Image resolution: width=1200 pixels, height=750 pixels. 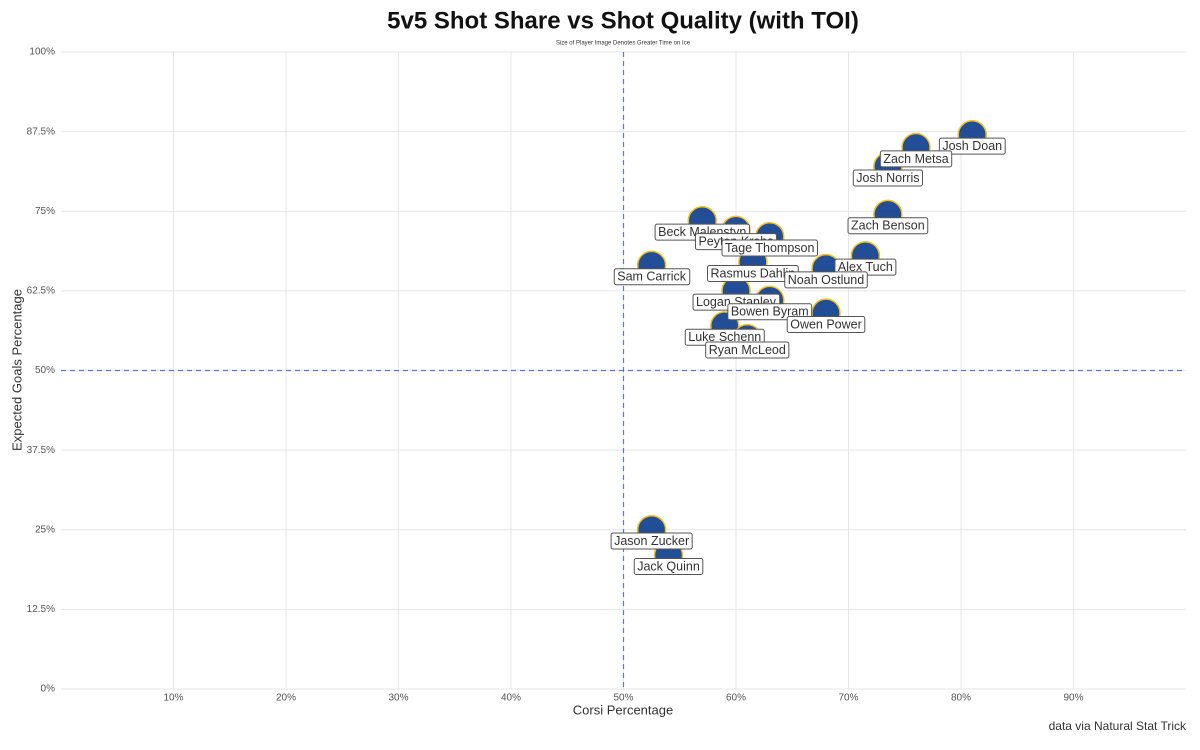 I want to click on y-tick-label: 37.5%, so click(x=41, y=450).